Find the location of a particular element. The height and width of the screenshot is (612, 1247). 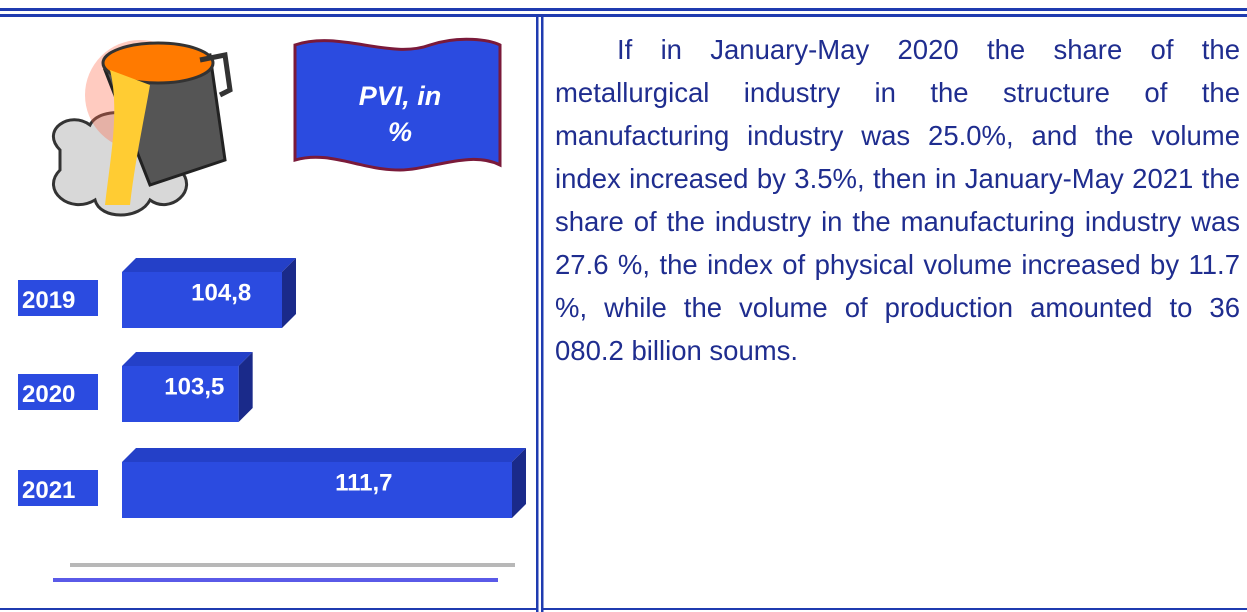

data-label: 111,7 is located at coordinates (363, 482).